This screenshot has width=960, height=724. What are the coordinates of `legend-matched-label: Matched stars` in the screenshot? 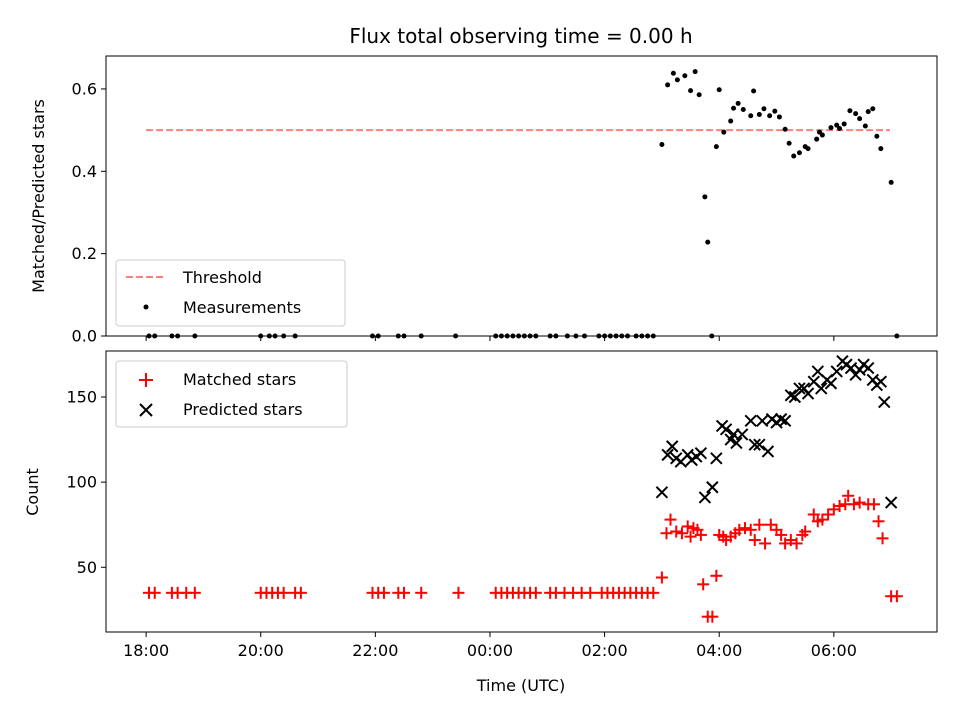 It's located at (239, 379).